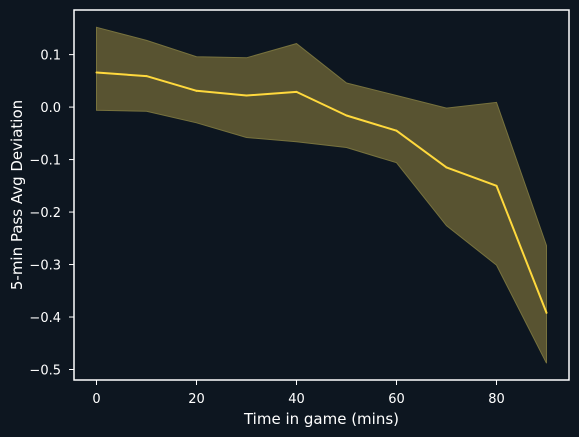  What do you see at coordinates (196, 399) in the screenshot?
I see `x-tick-label: 20` at bounding box center [196, 399].